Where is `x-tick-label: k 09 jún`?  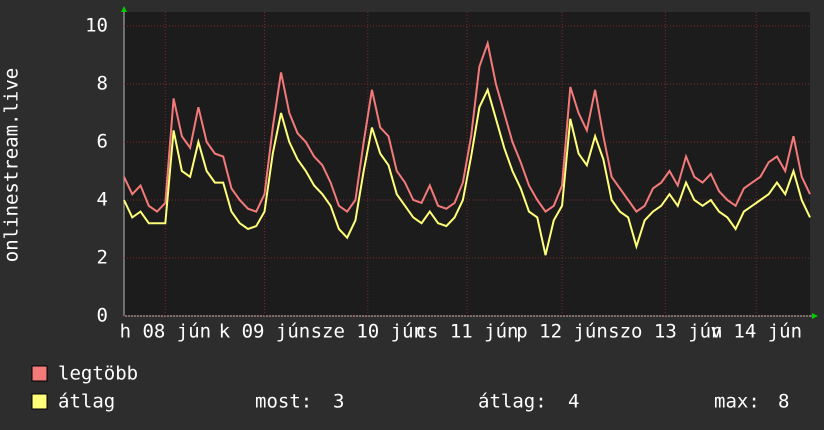
x-tick-label: k 09 jún is located at coordinates (265, 332).